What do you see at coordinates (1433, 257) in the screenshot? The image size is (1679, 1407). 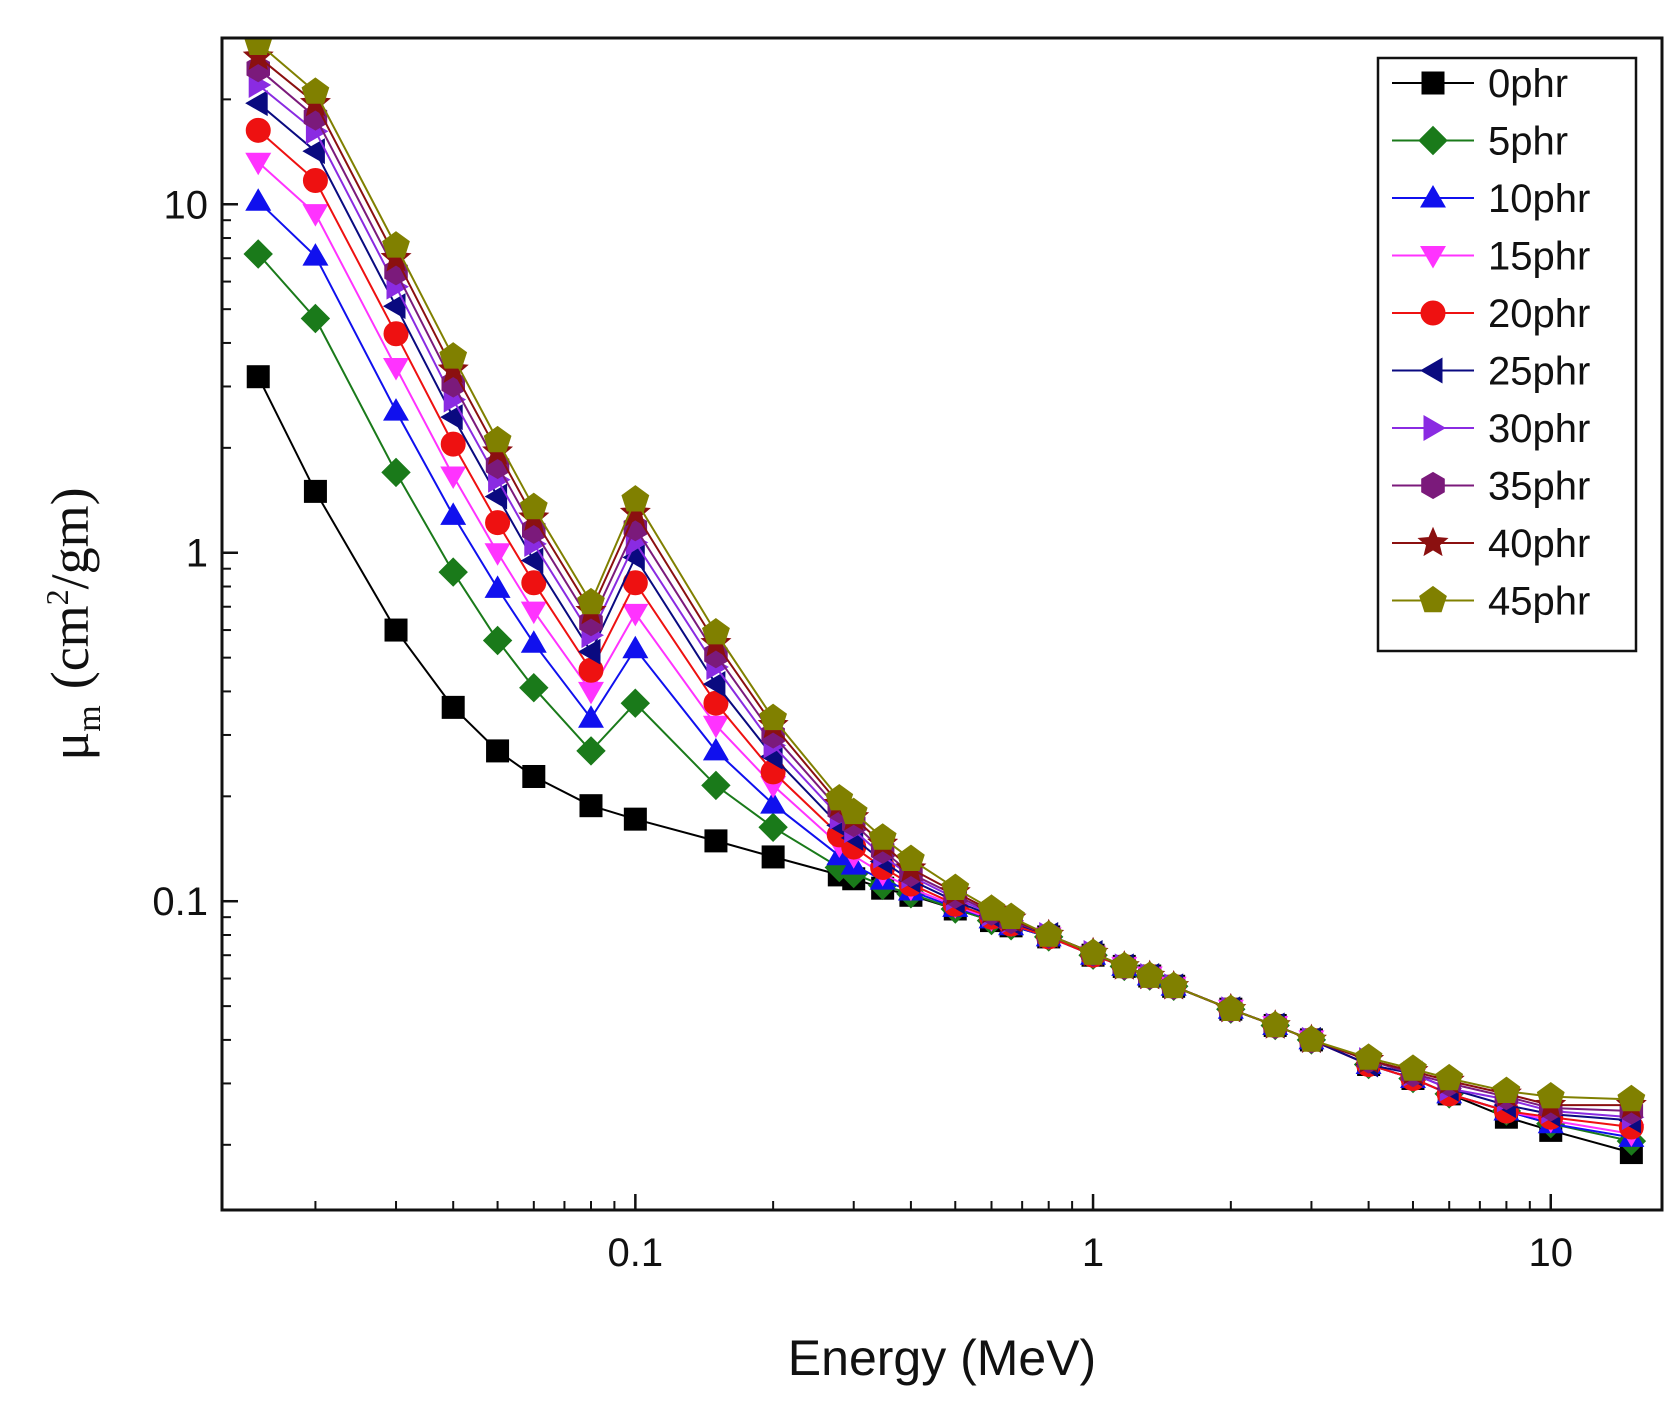 I see `legend-marker-15phr` at bounding box center [1433, 257].